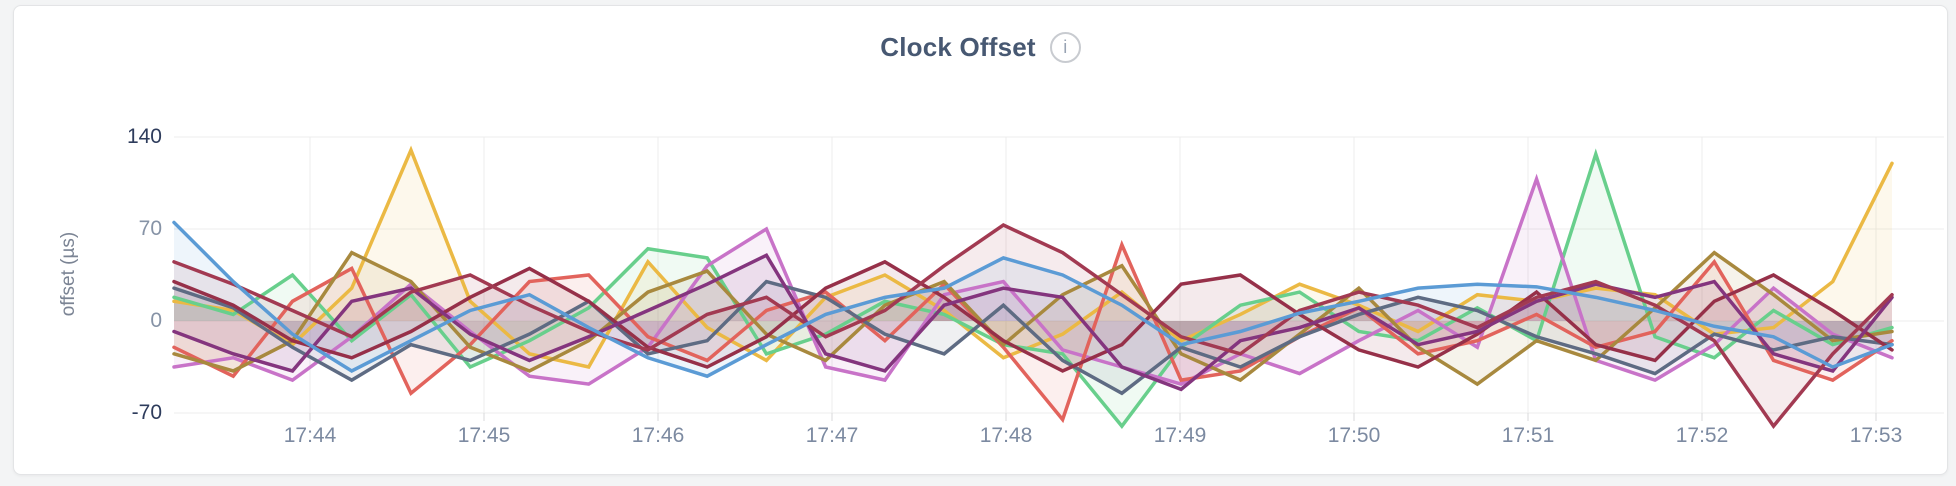  What do you see at coordinates (310, 435) in the screenshot?
I see `x-tick-label: 17:44` at bounding box center [310, 435].